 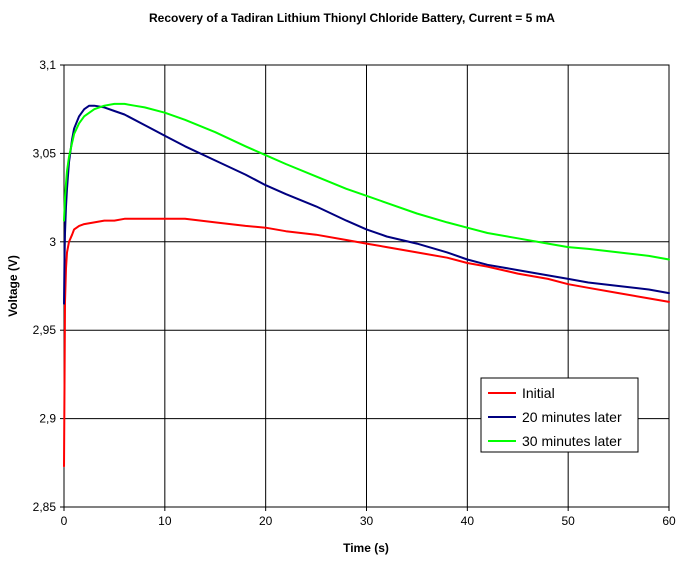 I want to click on x-ticks: 0 10 20 30 40 50 60, so click(x=368, y=517).